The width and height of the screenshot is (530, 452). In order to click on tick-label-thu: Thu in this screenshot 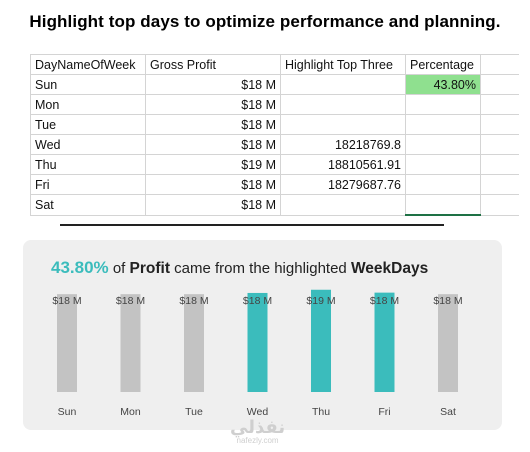, I will do `click(321, 412)`.